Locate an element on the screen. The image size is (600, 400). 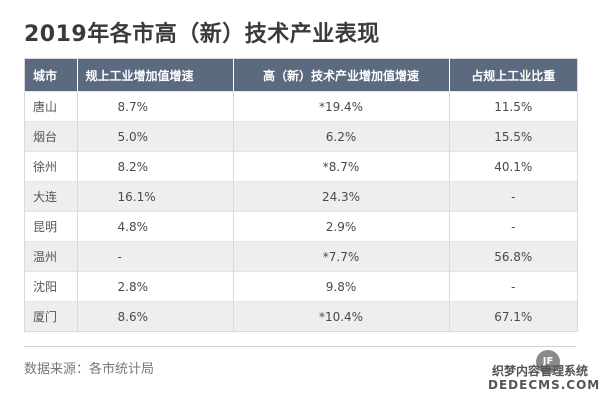
table-row: 厦门 8.6% *10.4% 67.1% is located at coordinates (301, 316).